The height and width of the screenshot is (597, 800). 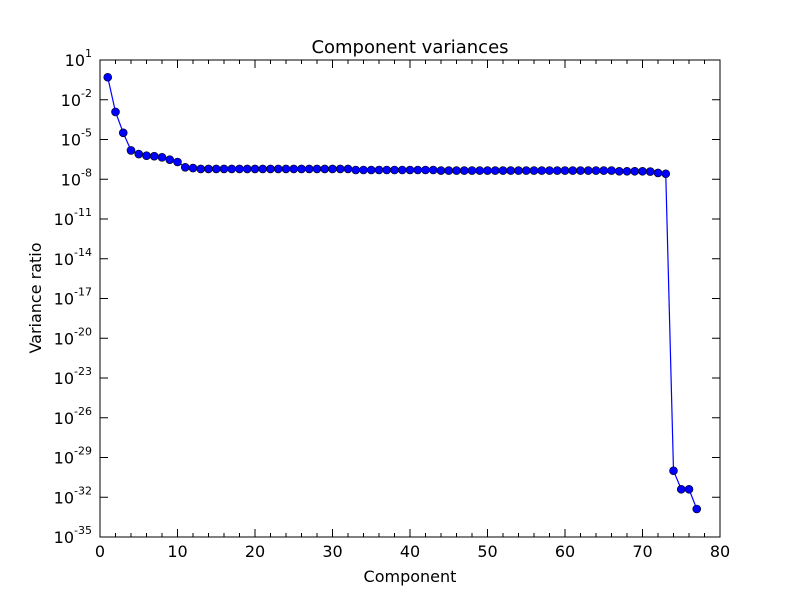 I want to click on y-tick-label-exponent: -23, so click(x=83, y=371).